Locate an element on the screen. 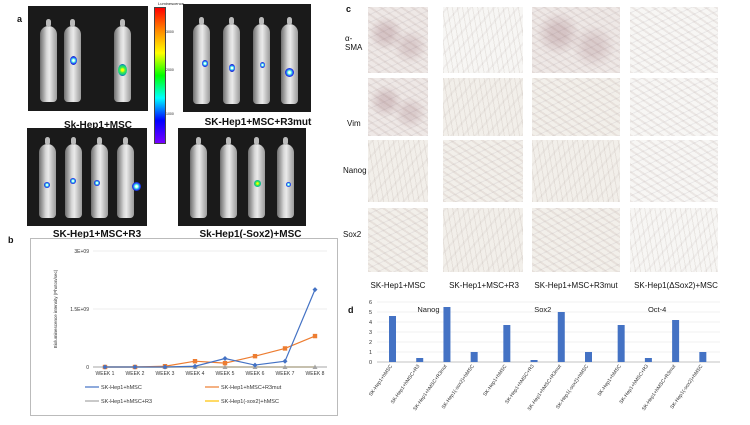 This screenshot has width=750, height=425. legend-label: SK-Hep1+hMSC is located at coordinates (121, 388).